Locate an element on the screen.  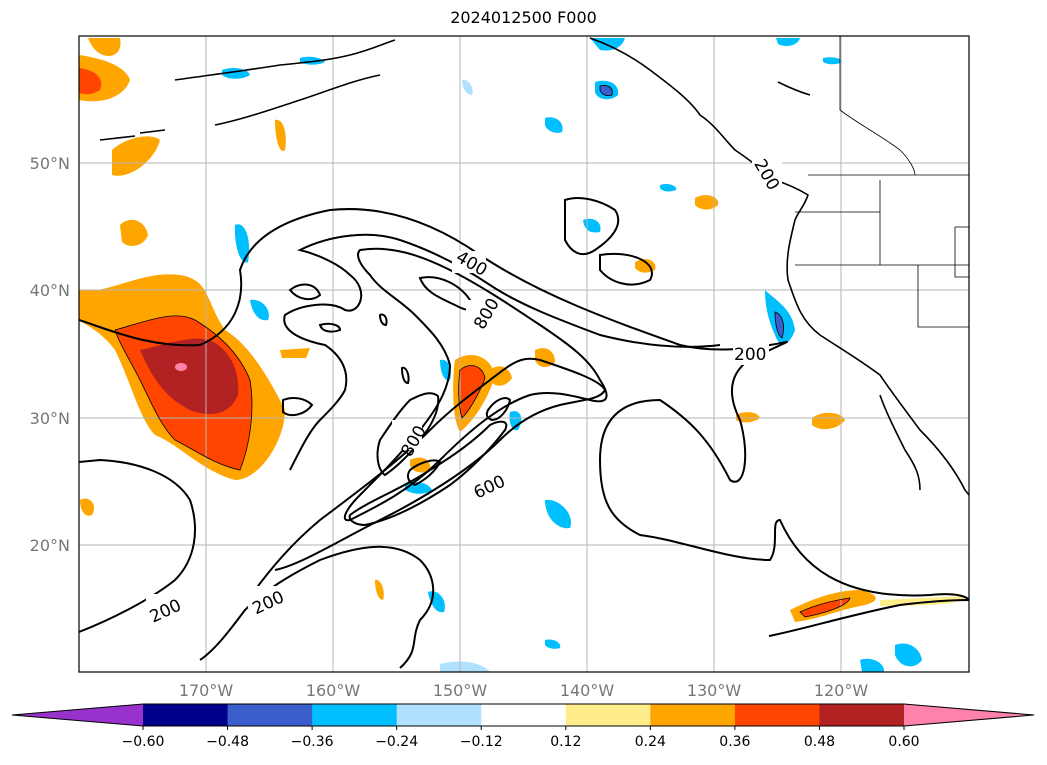
map-title: 2024012500 F000 is located at coordinates (523, 17).